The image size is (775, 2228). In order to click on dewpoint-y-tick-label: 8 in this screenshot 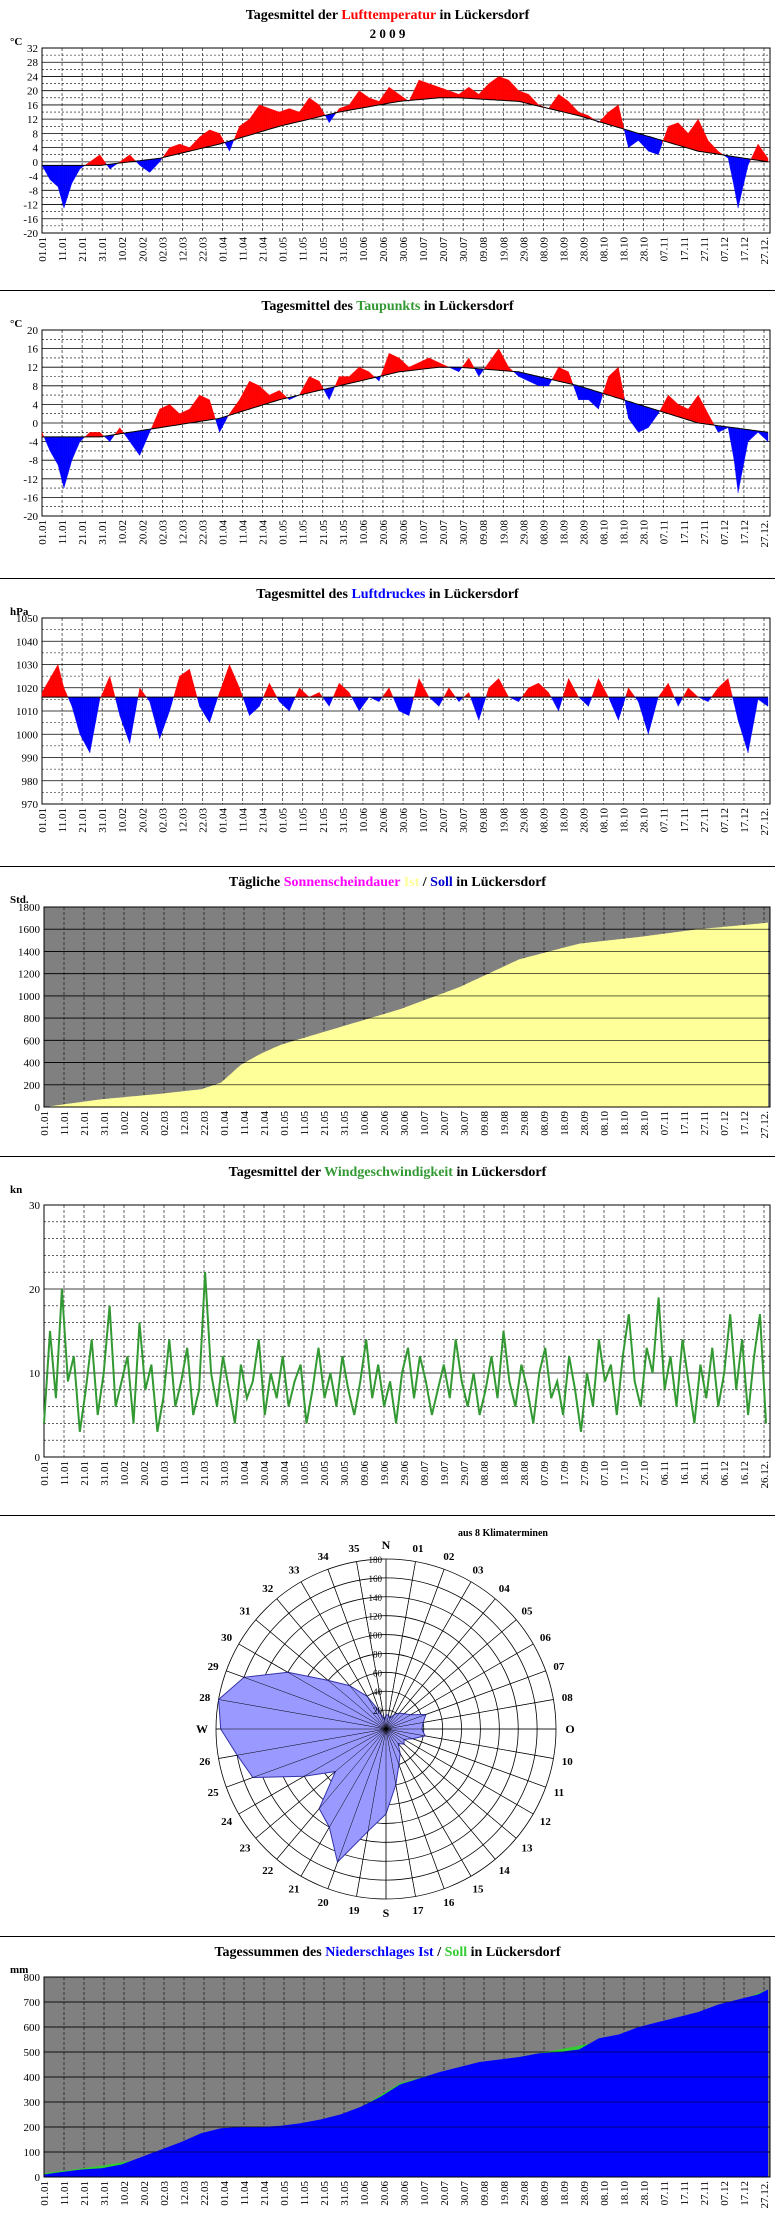, I will do `click(36, 387)`.